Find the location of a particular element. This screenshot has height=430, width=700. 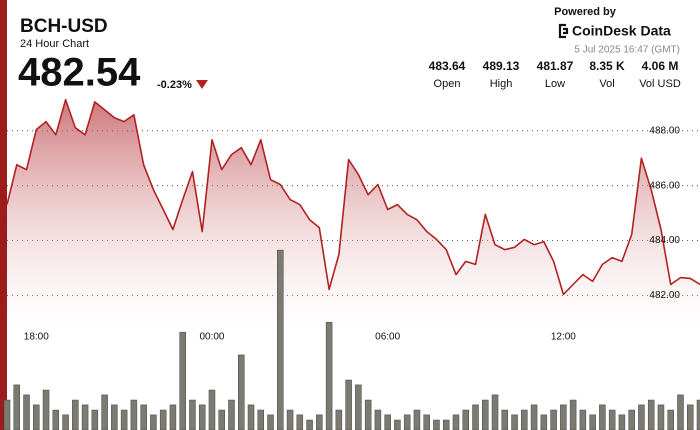

y-tick-label: 484.00 is located at coordinates (664, 240).